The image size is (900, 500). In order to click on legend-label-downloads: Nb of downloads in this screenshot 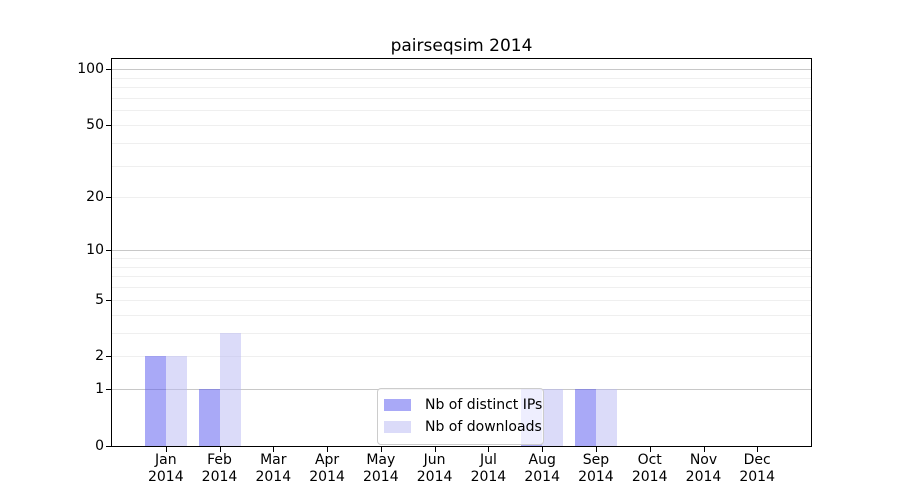, I will do `click(483, 427)`.